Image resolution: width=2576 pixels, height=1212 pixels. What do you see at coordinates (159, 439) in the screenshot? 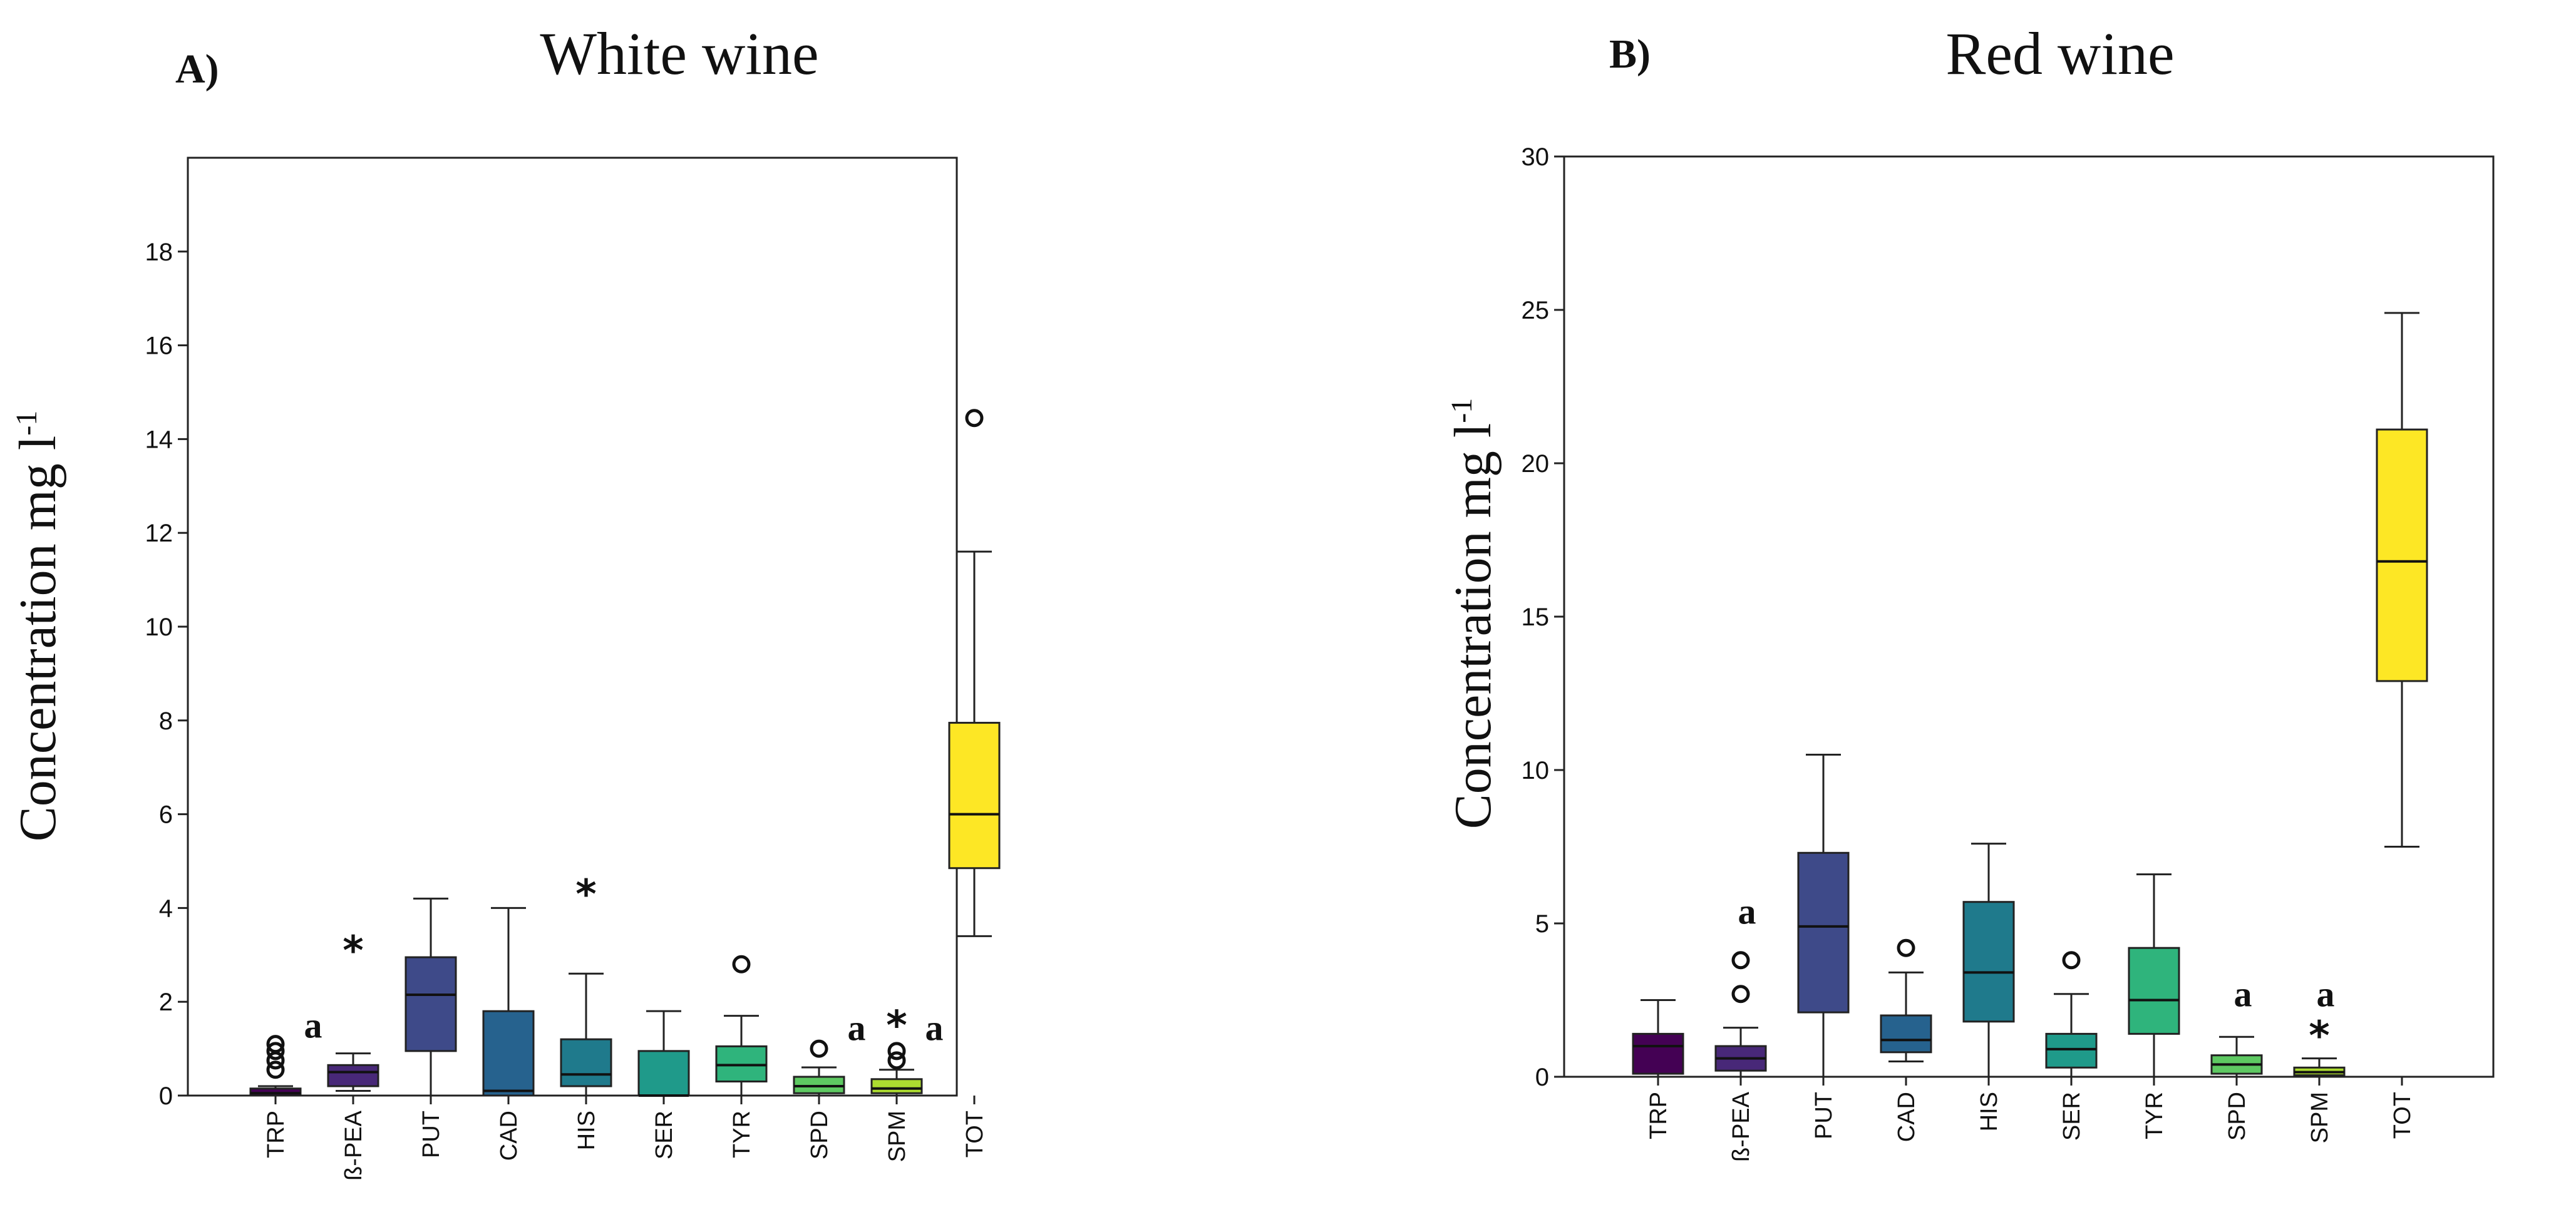
I see `y-tick-label: 14` at bounding box center [159, 439].